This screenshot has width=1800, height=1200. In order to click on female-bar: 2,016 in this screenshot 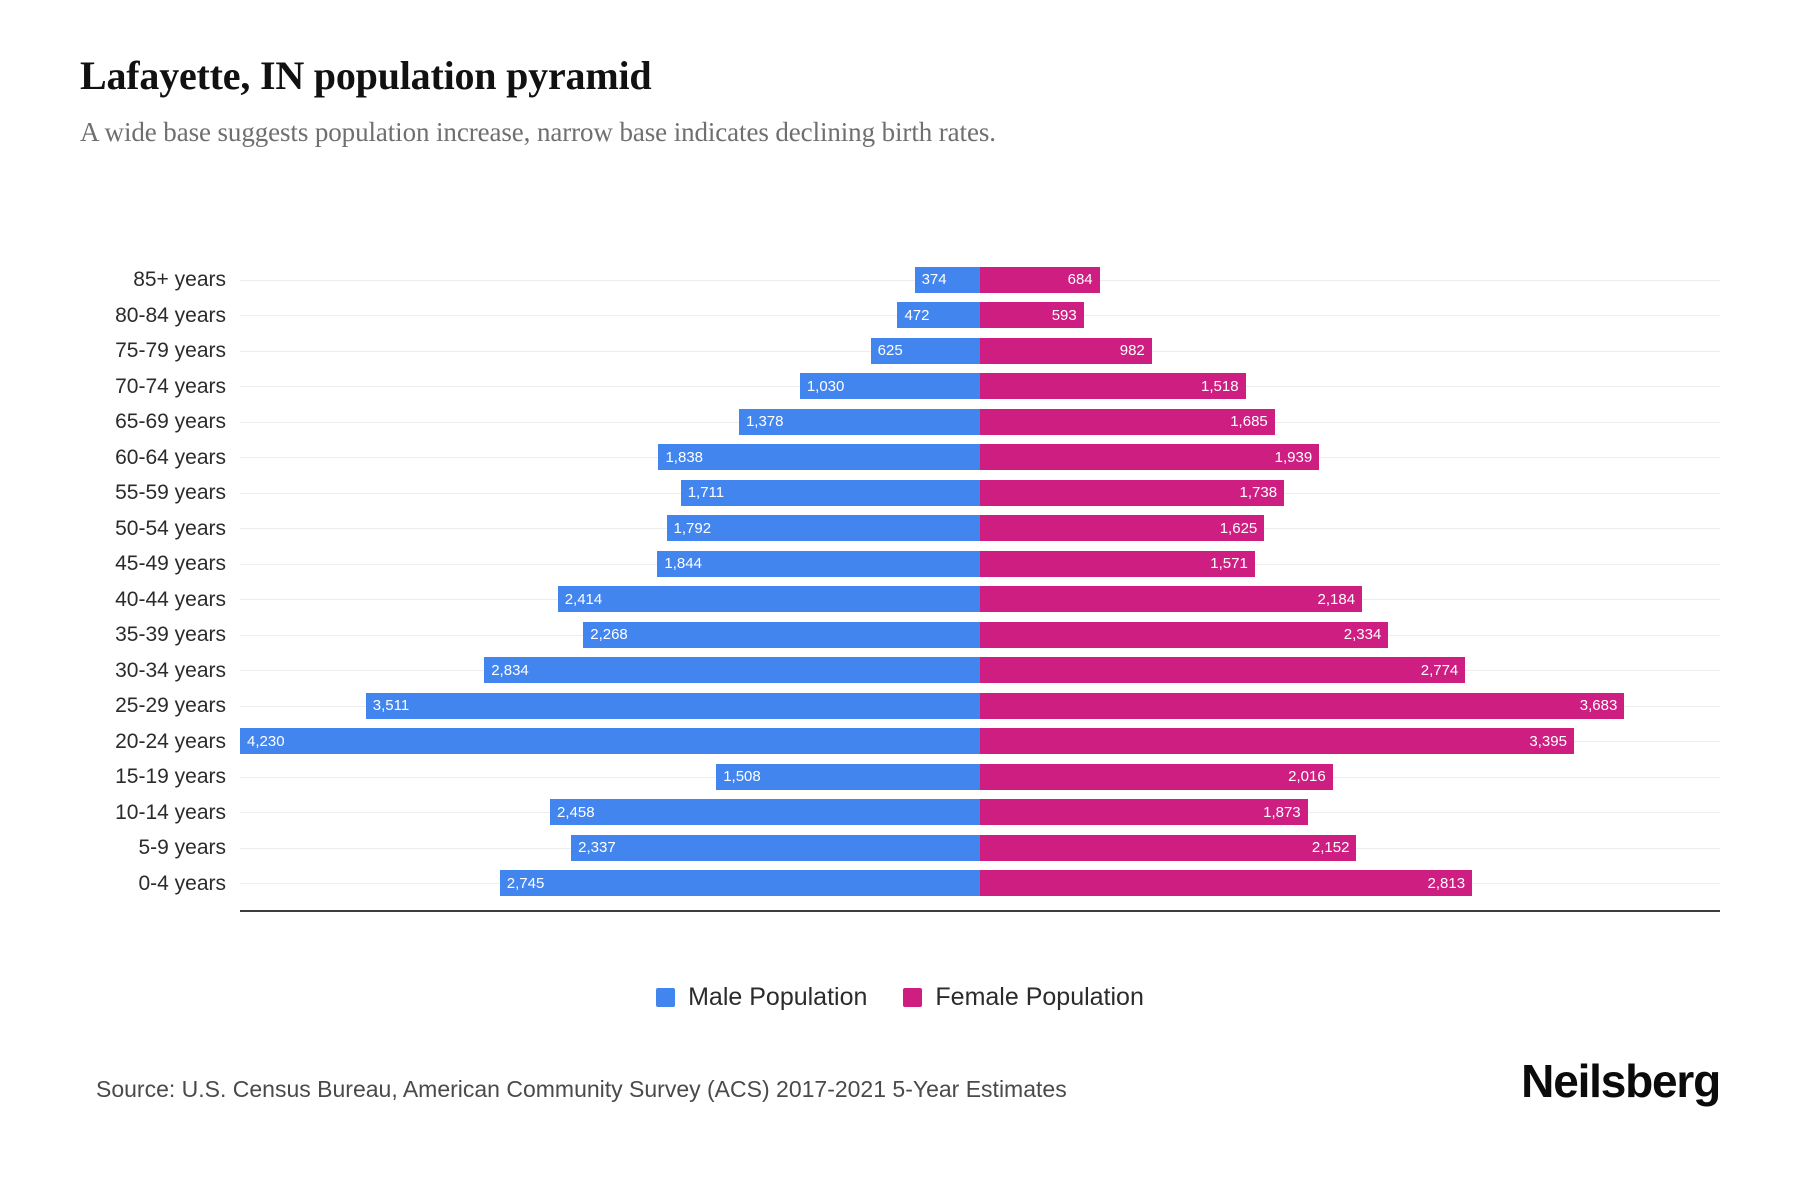, I will do `click(1156, 776)`.